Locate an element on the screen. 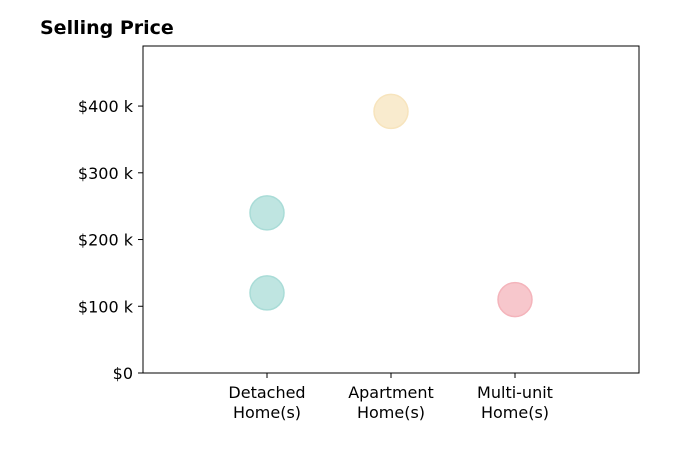 The height and width of the screenshot is (462, 679). x-tick-label: Multi-unit is located at coordinates (515, 392).